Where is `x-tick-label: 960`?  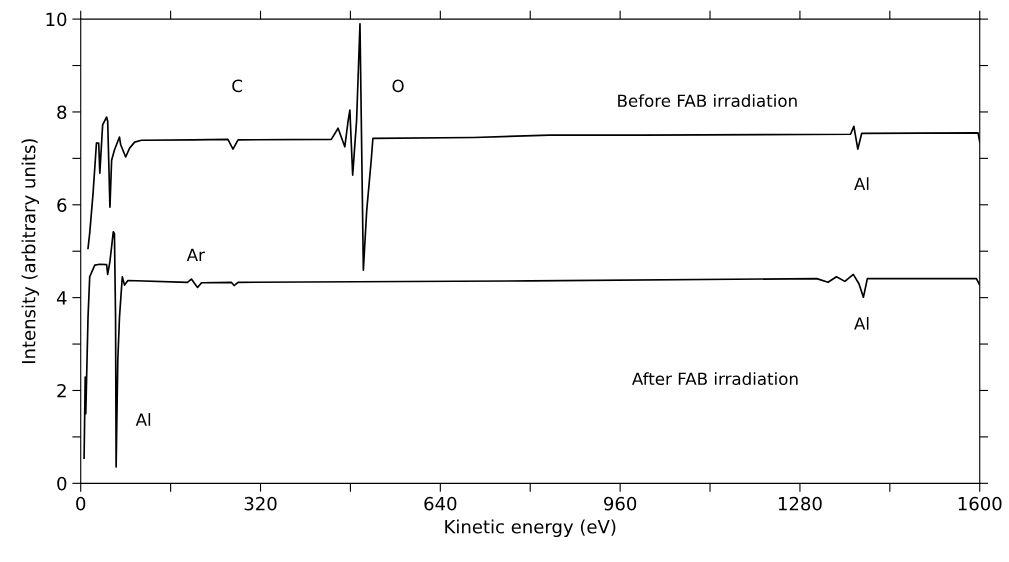
x-tick-label: 960 is located at coordinates (620, 503).